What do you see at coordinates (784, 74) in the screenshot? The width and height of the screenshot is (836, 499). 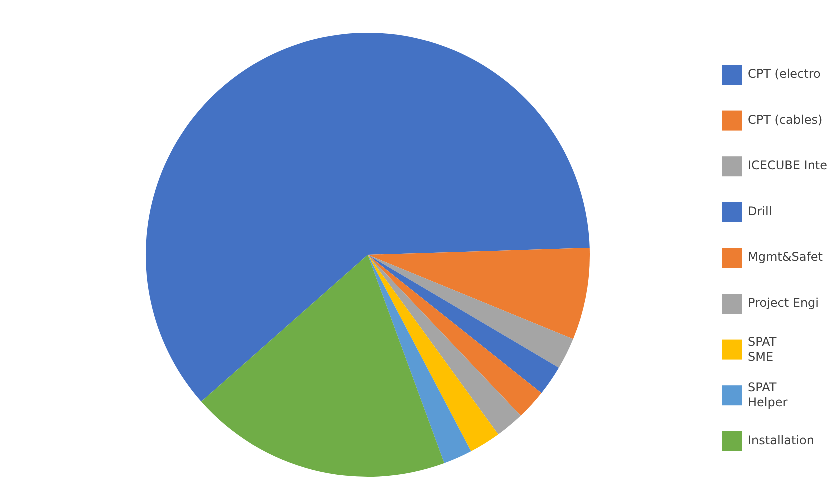 I see `legend-label: CPT (electro` at bounding box center [784, 74].